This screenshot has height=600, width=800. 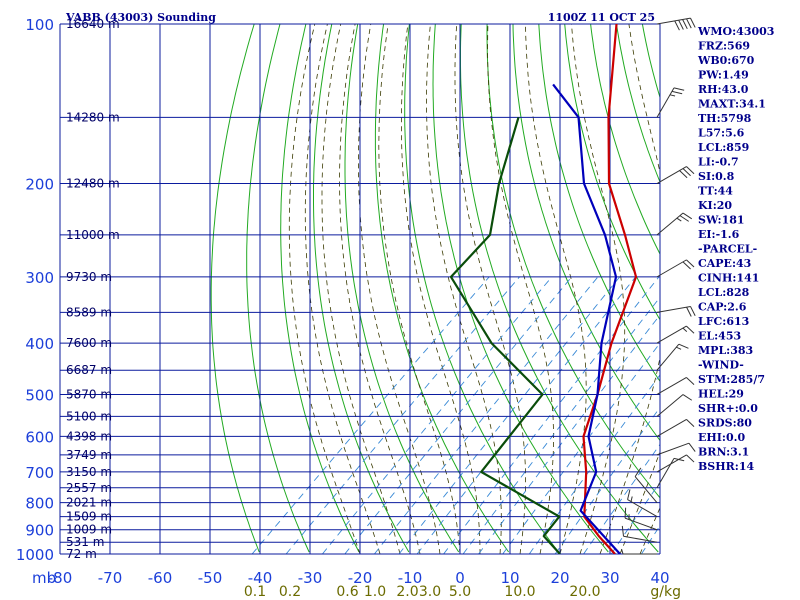 I want to click on height-label: 3749 m, so click(x=89, y=455).